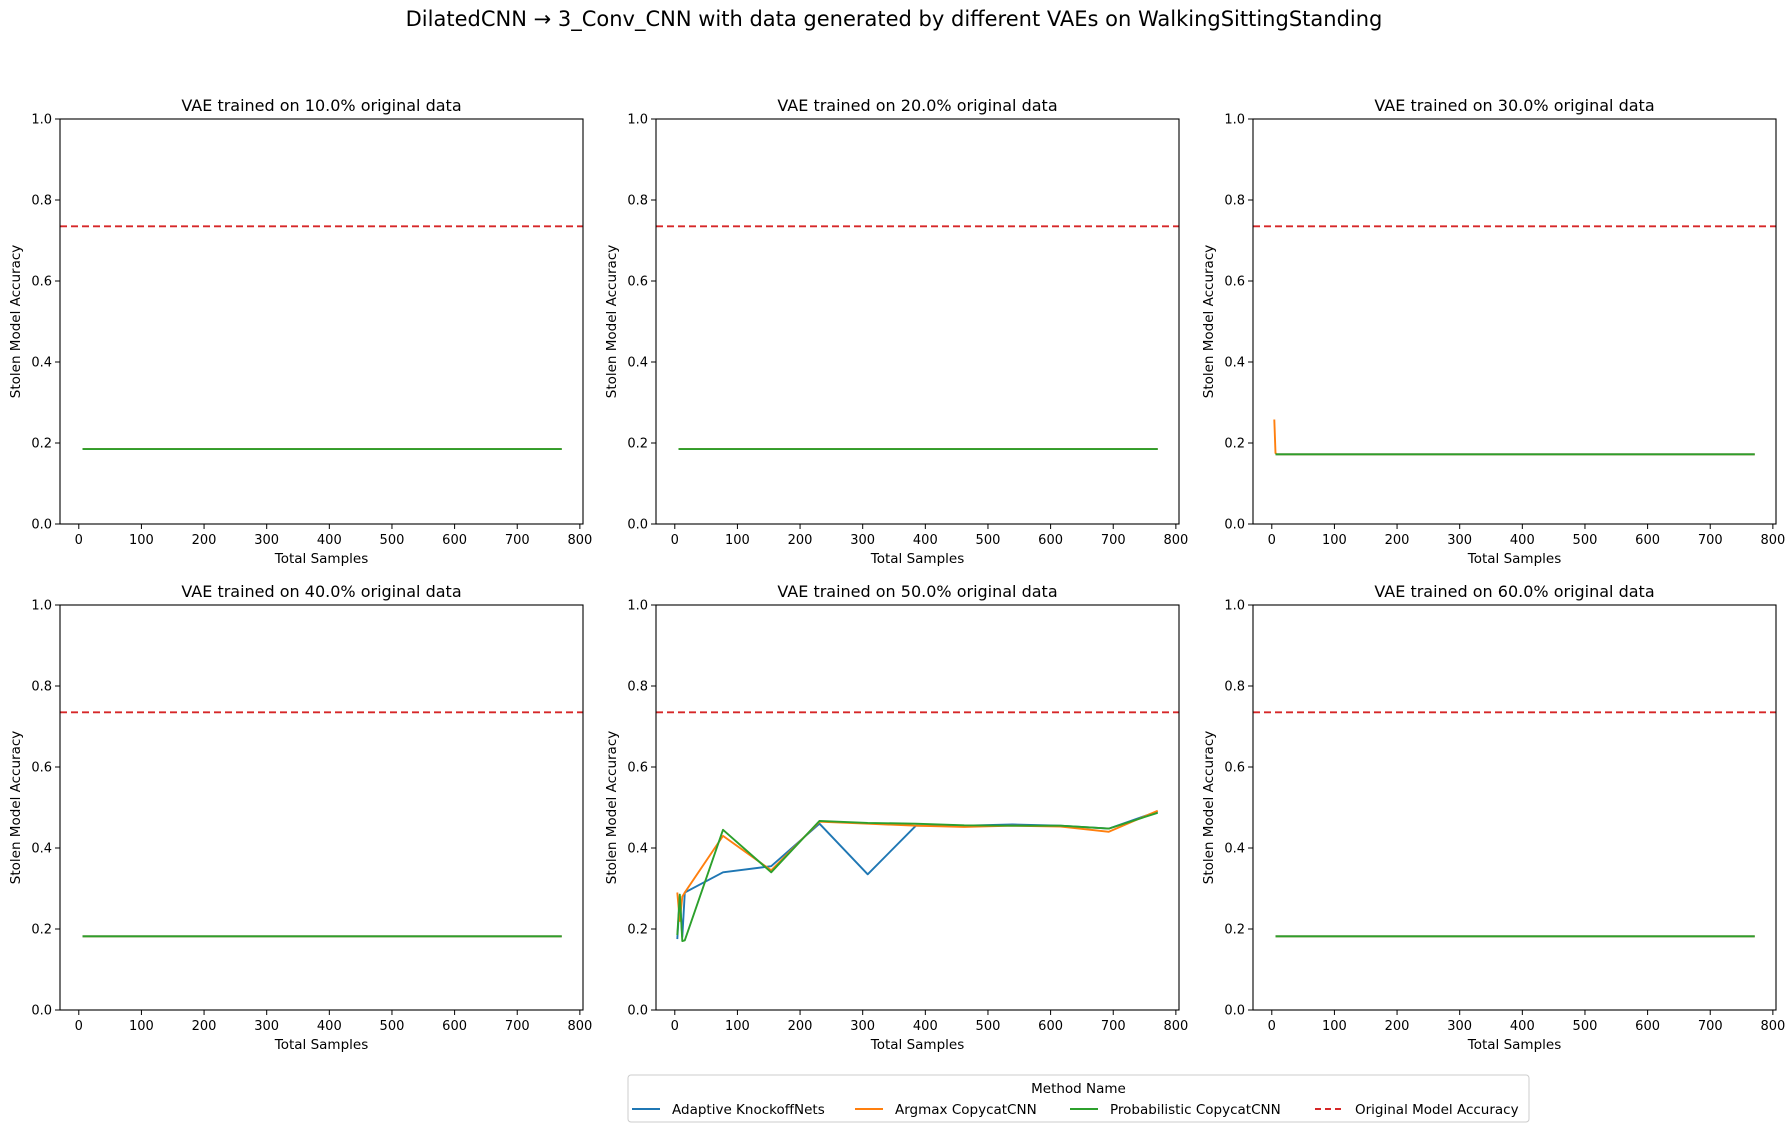  Describe the element at coordinates (917, 105) in the screenshot. I see `panel-title: VAE trained on 20.0% original data` at that location.